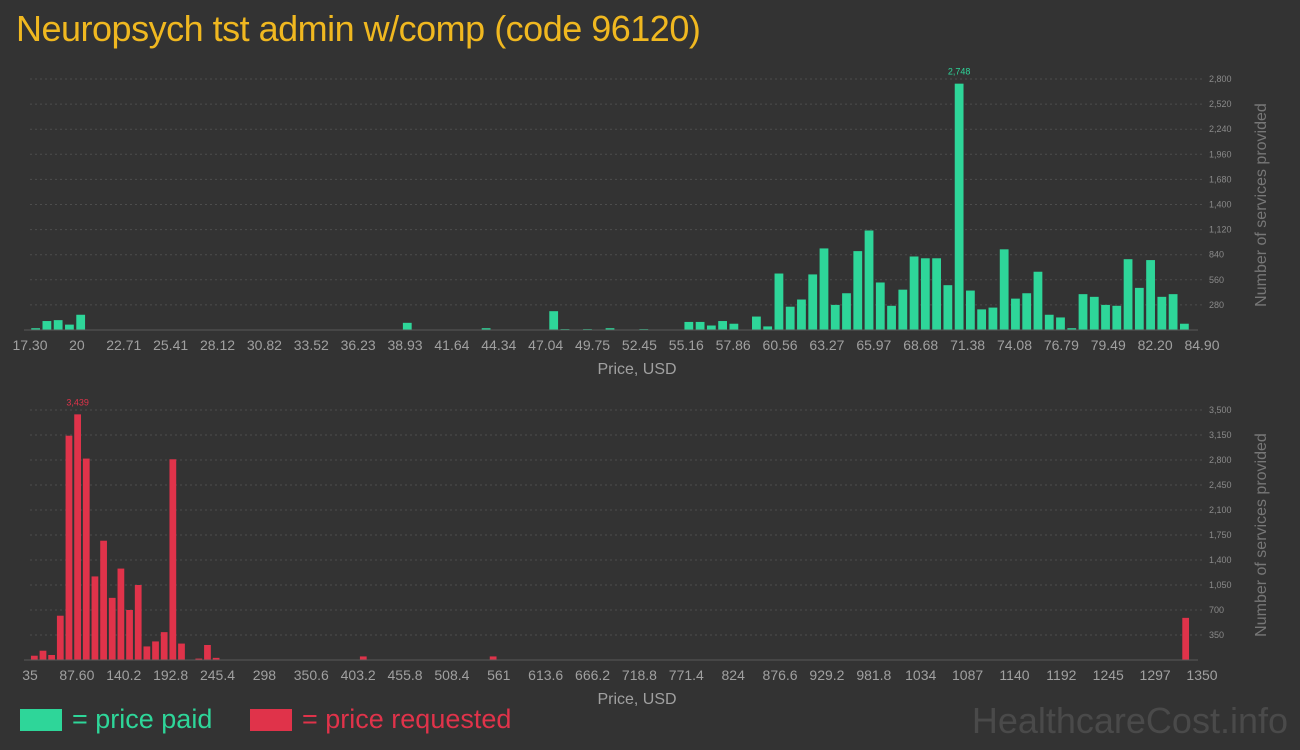 The height and width of the screenshot is (750, 1300). What do you see at coordinates (1220, 535) in the screenshot?
I see `y-tick-label: 1,750` at bounding box center [1220, 535].